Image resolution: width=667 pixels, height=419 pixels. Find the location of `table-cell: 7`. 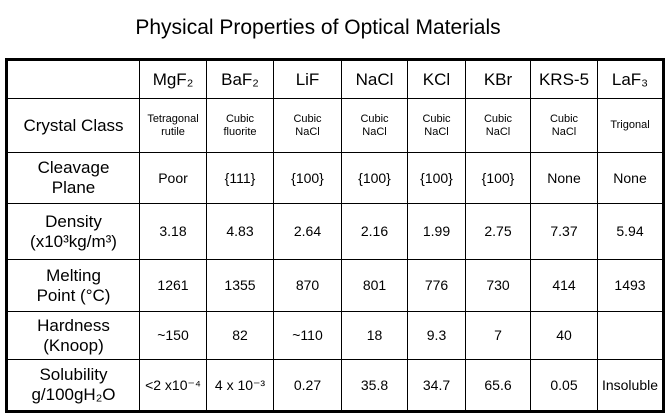

table-cell: 7 is located at coordinates (498, 335).